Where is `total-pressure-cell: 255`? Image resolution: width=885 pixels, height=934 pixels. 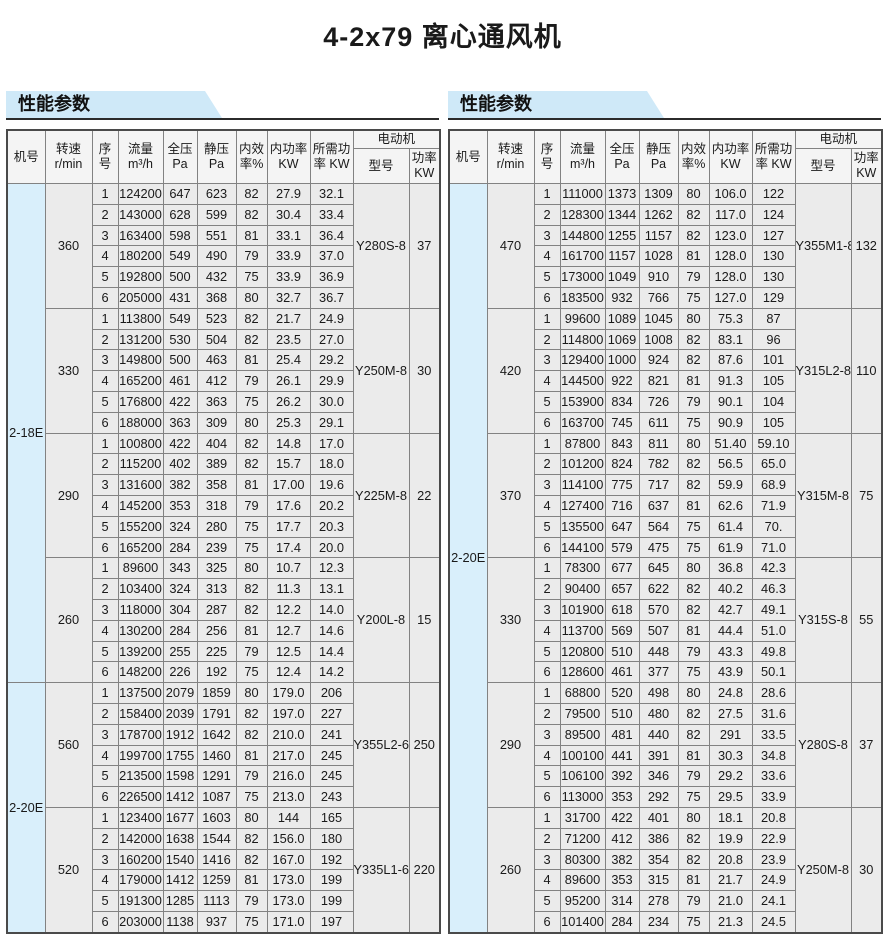 total-pressure-cell: 255 is located at coordinates (180, 651).